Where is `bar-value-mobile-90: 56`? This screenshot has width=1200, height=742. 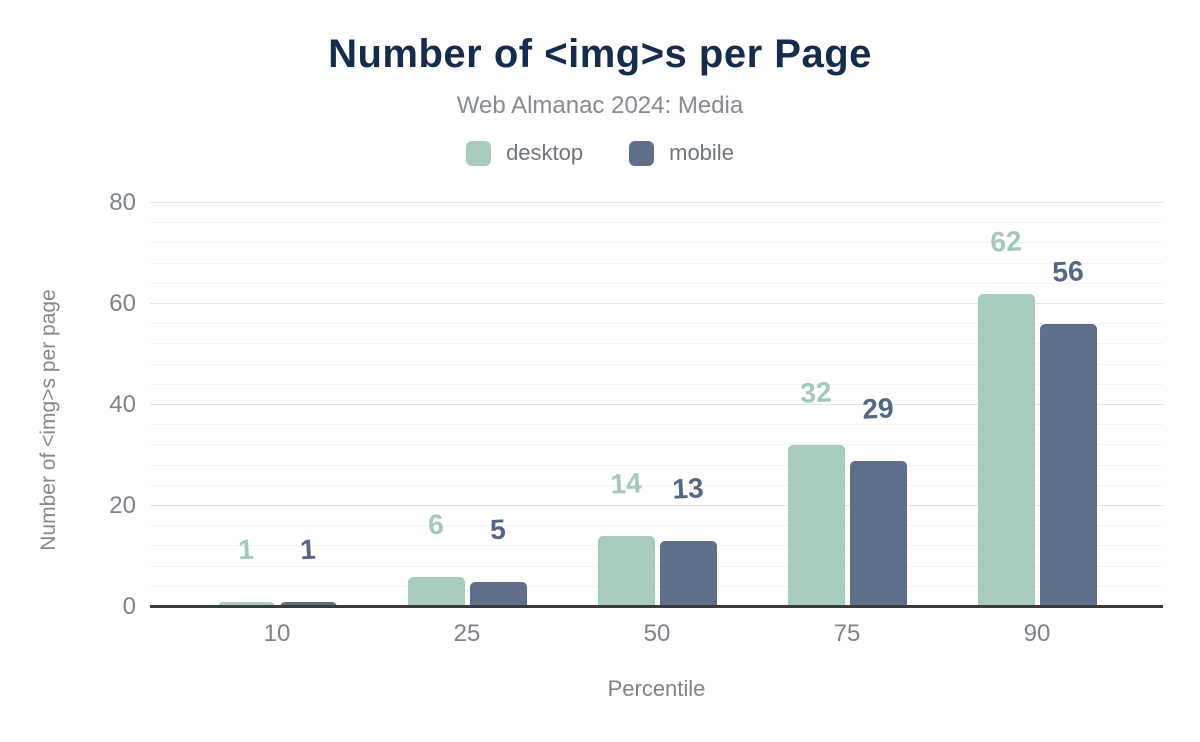 bar-value-mobile-90: 56 is located at coordinates (1068, 271).